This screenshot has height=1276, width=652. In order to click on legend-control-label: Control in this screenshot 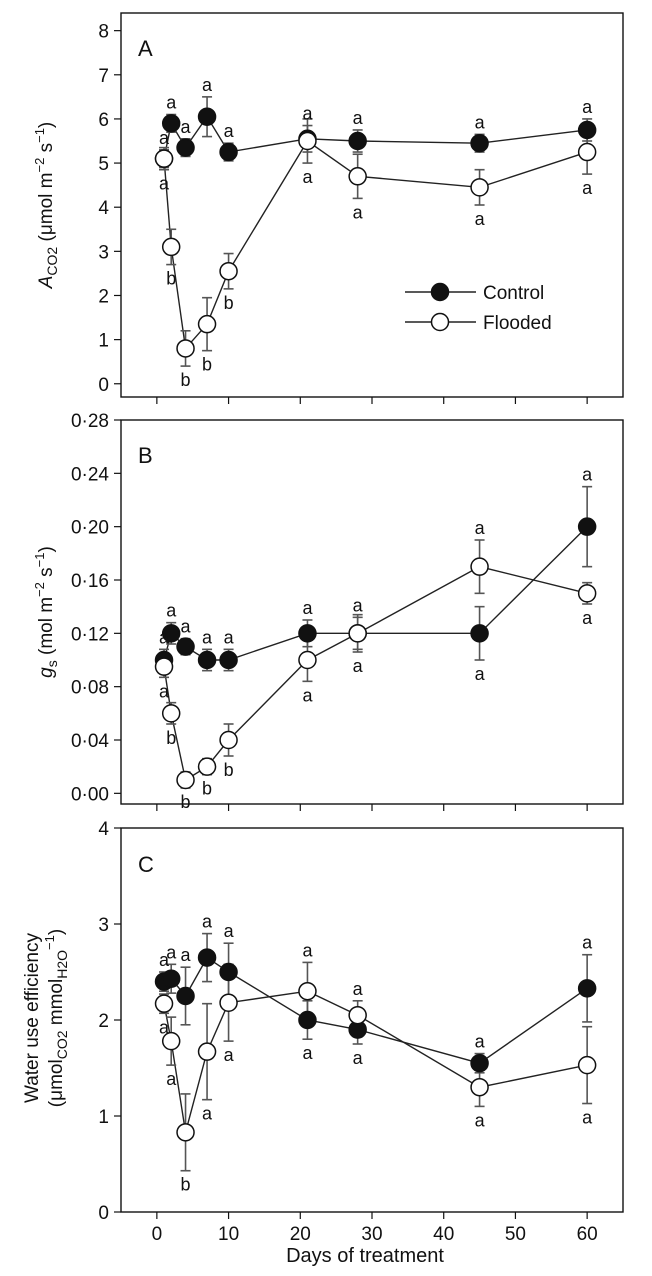, I will do `click(513, 293)`.